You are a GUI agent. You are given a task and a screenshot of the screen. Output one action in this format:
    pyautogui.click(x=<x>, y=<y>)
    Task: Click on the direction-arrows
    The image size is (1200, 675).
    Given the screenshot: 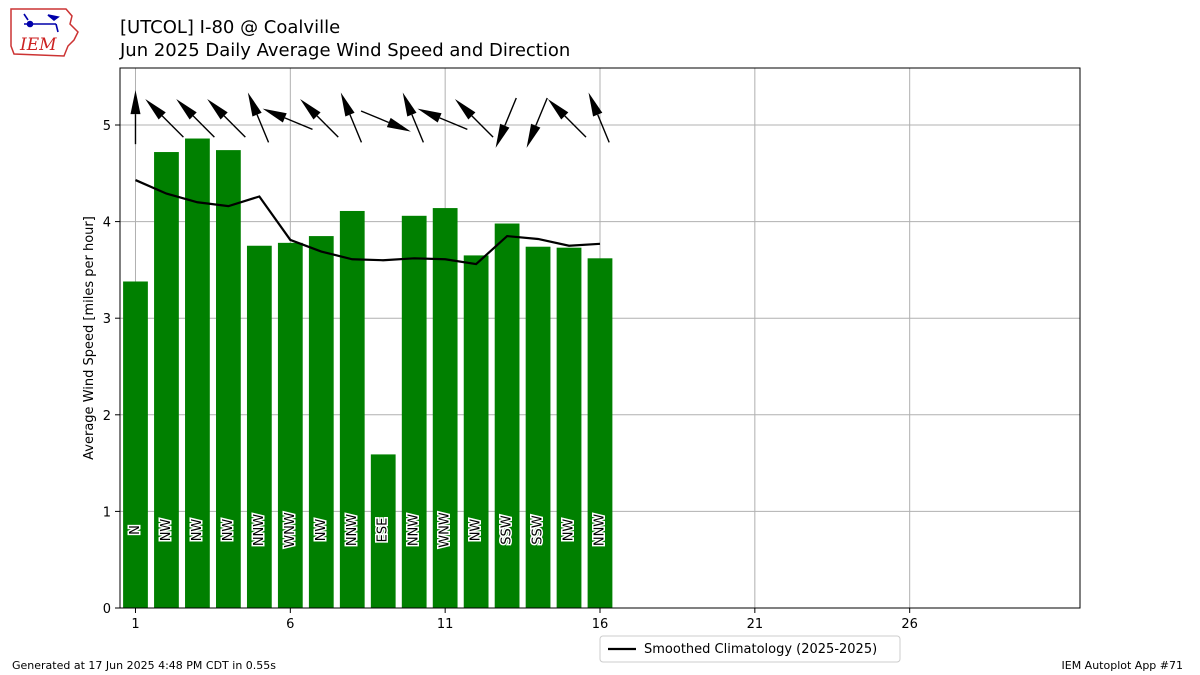 What is the action you would take?
    pyautogui.click(x=370, y=119)
    